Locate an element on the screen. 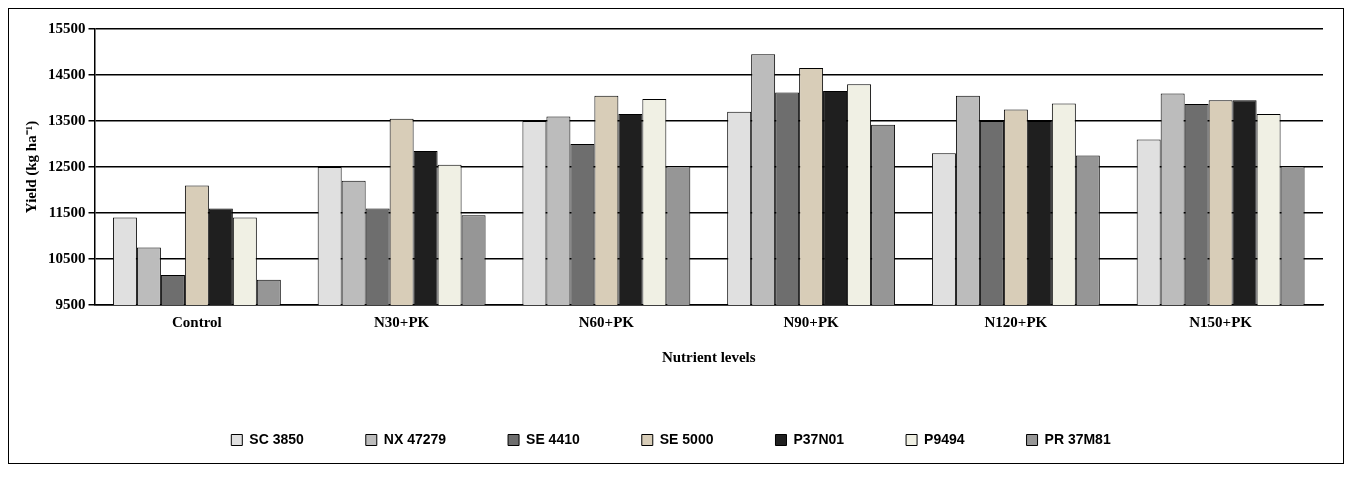 This screenshot has height=478, width=1356. legend-label: P37N01 is located at coordinates (819, 438).